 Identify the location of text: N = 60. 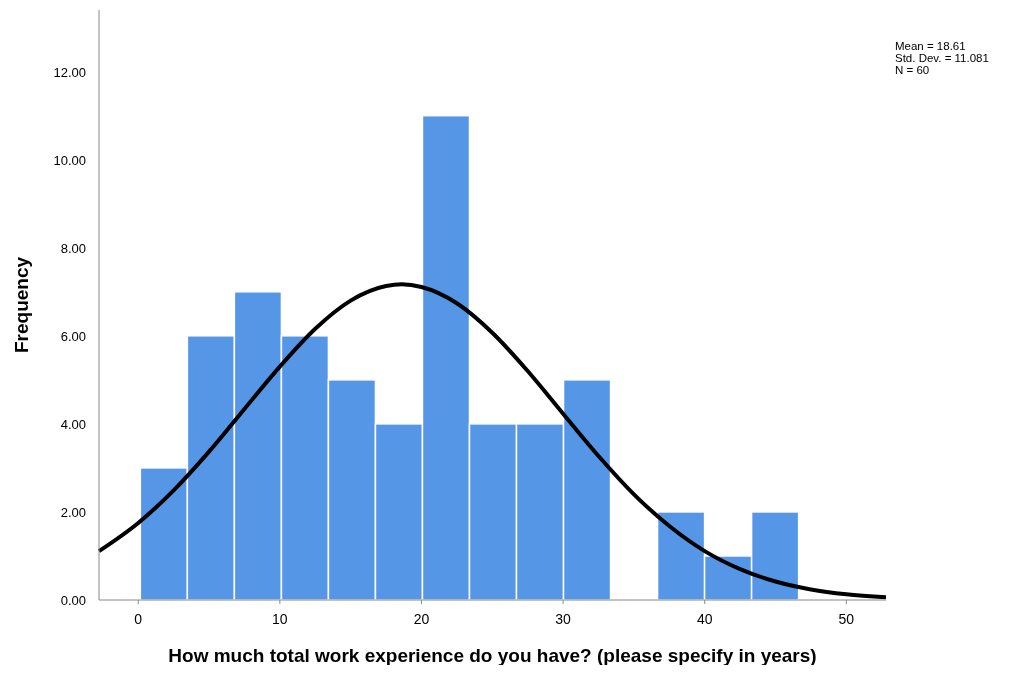
(912, 70).